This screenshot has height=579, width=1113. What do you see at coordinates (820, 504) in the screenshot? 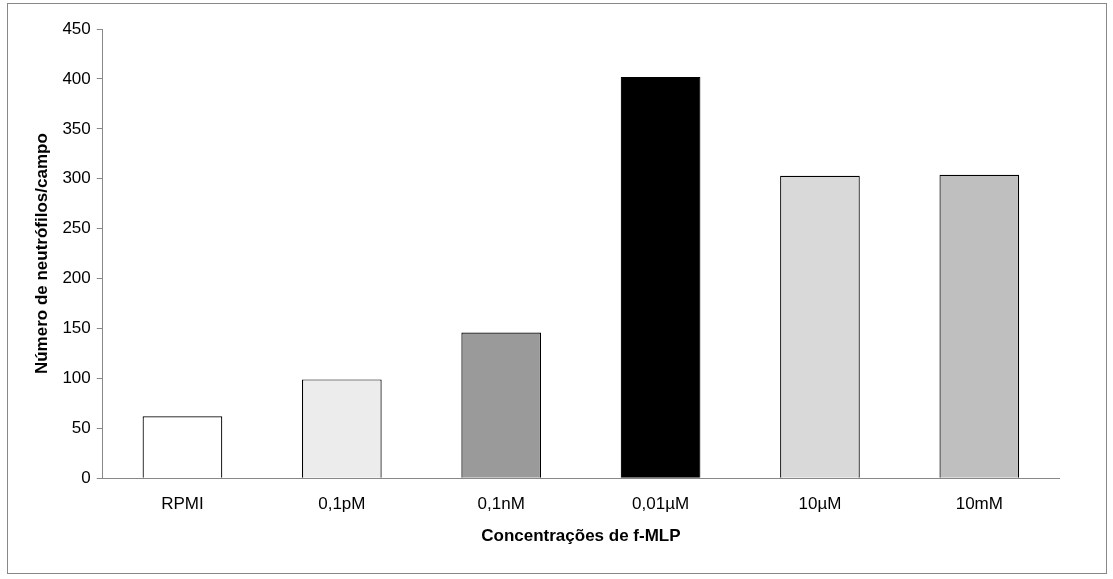
I see `x-tick-label: 10µM` at bounding box center [820, 504].